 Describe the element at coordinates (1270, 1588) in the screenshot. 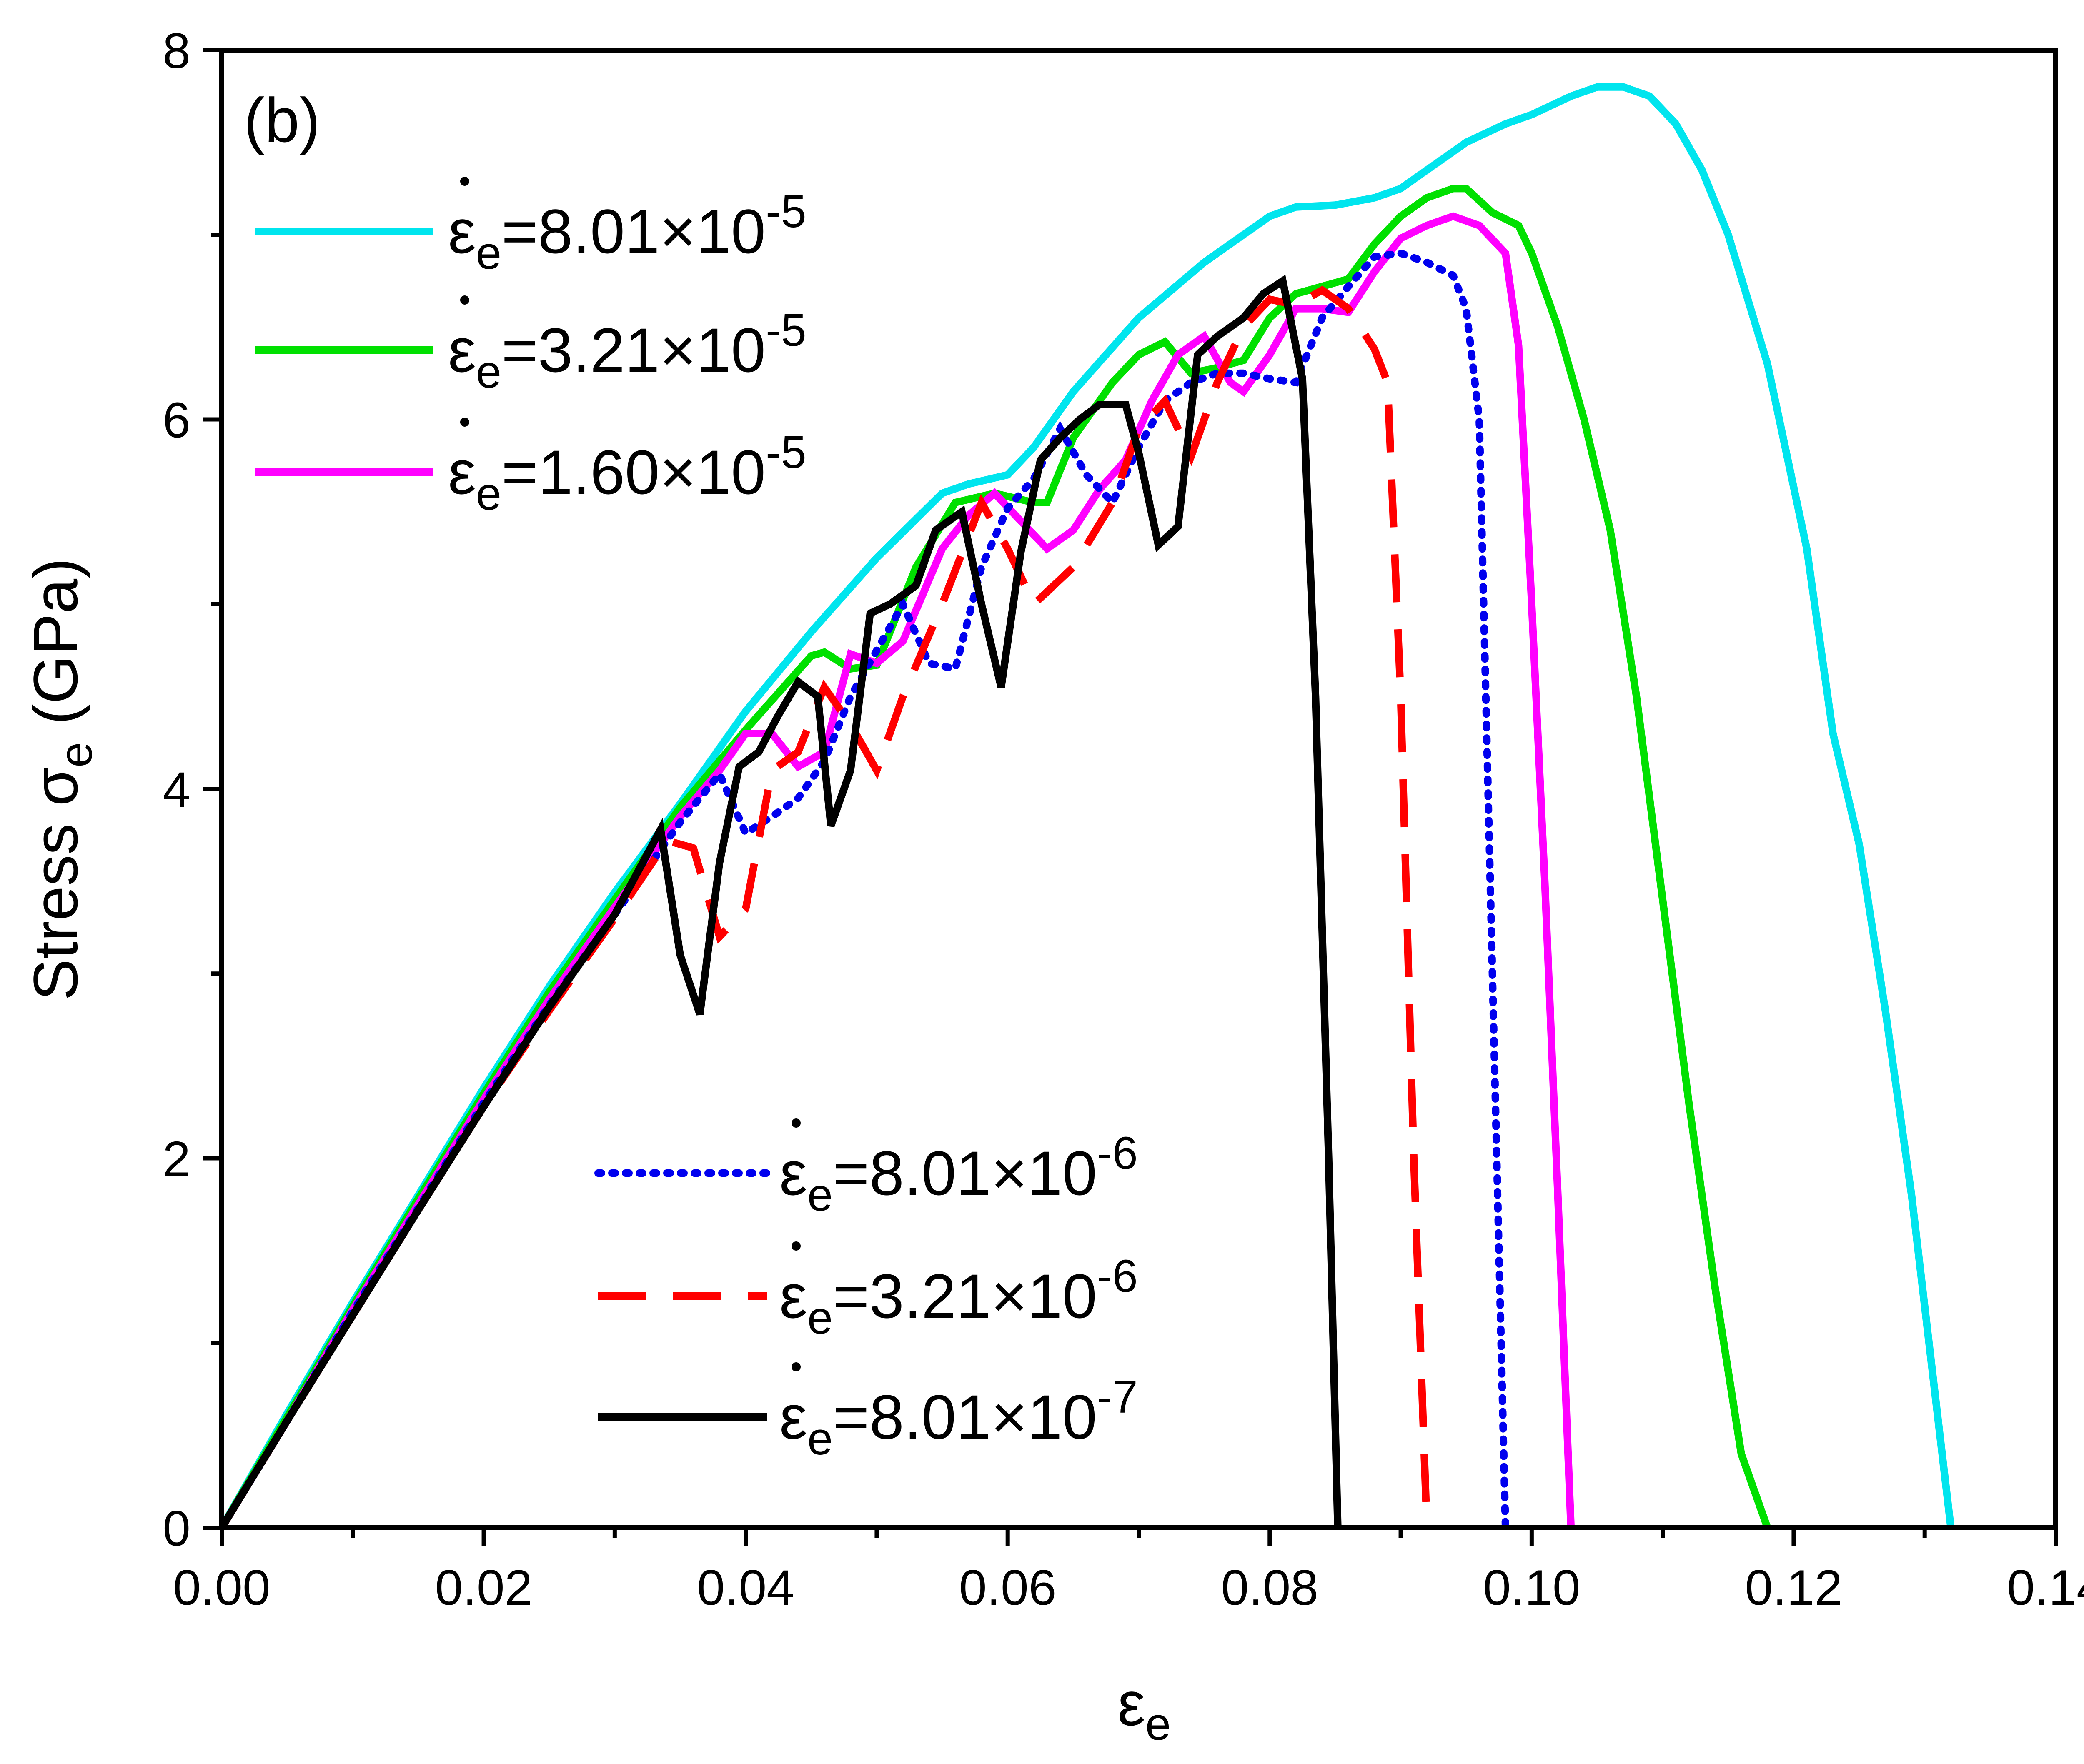

I see `x-tick-label: 0.08` at that location.